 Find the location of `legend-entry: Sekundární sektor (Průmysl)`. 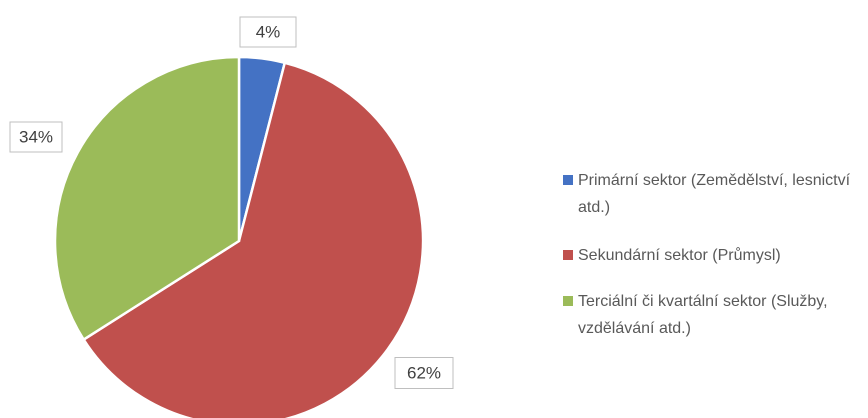

legend-entry: Sekundární sektor (Průmysl) is located at coordinates (708, 255).